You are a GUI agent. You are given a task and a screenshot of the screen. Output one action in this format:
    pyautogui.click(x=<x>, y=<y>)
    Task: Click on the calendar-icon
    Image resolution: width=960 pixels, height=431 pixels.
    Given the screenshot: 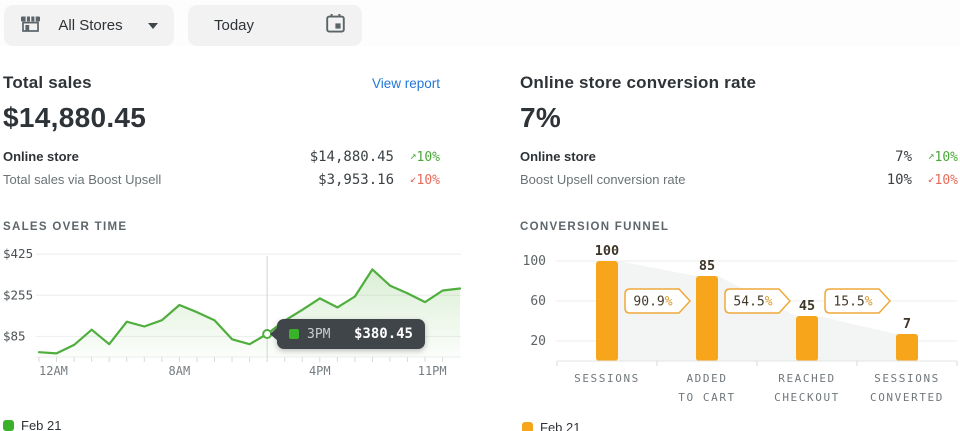 What is the action you would take?
    pyautogui.click(x=335, y=25)
    